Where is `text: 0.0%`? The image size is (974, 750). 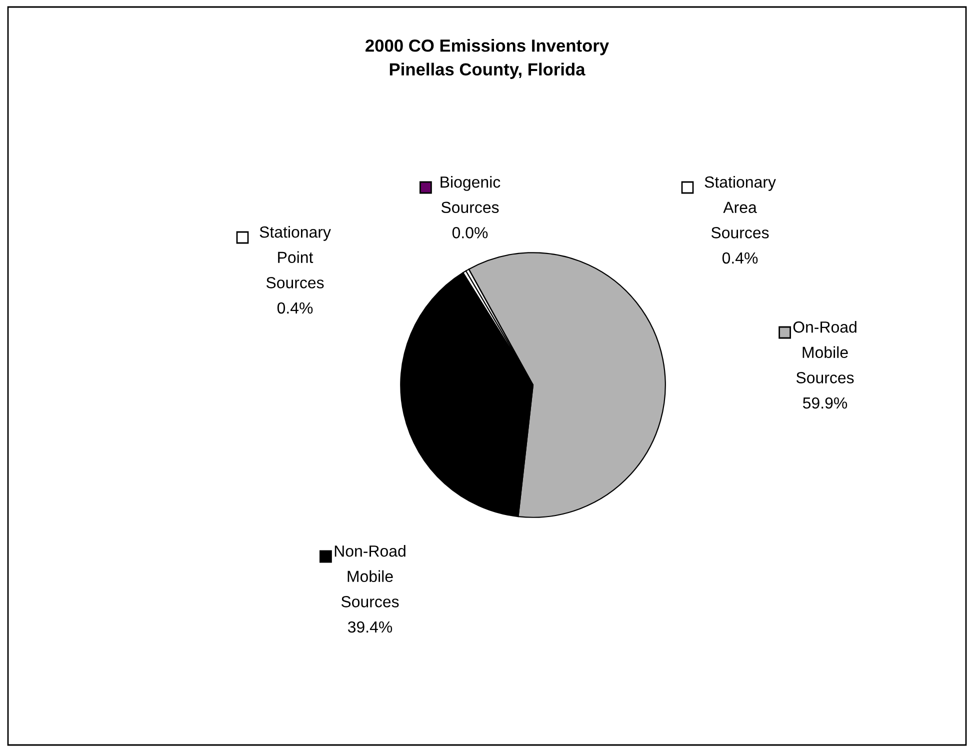
text: 0.0% is located at coordinates (470, 232).